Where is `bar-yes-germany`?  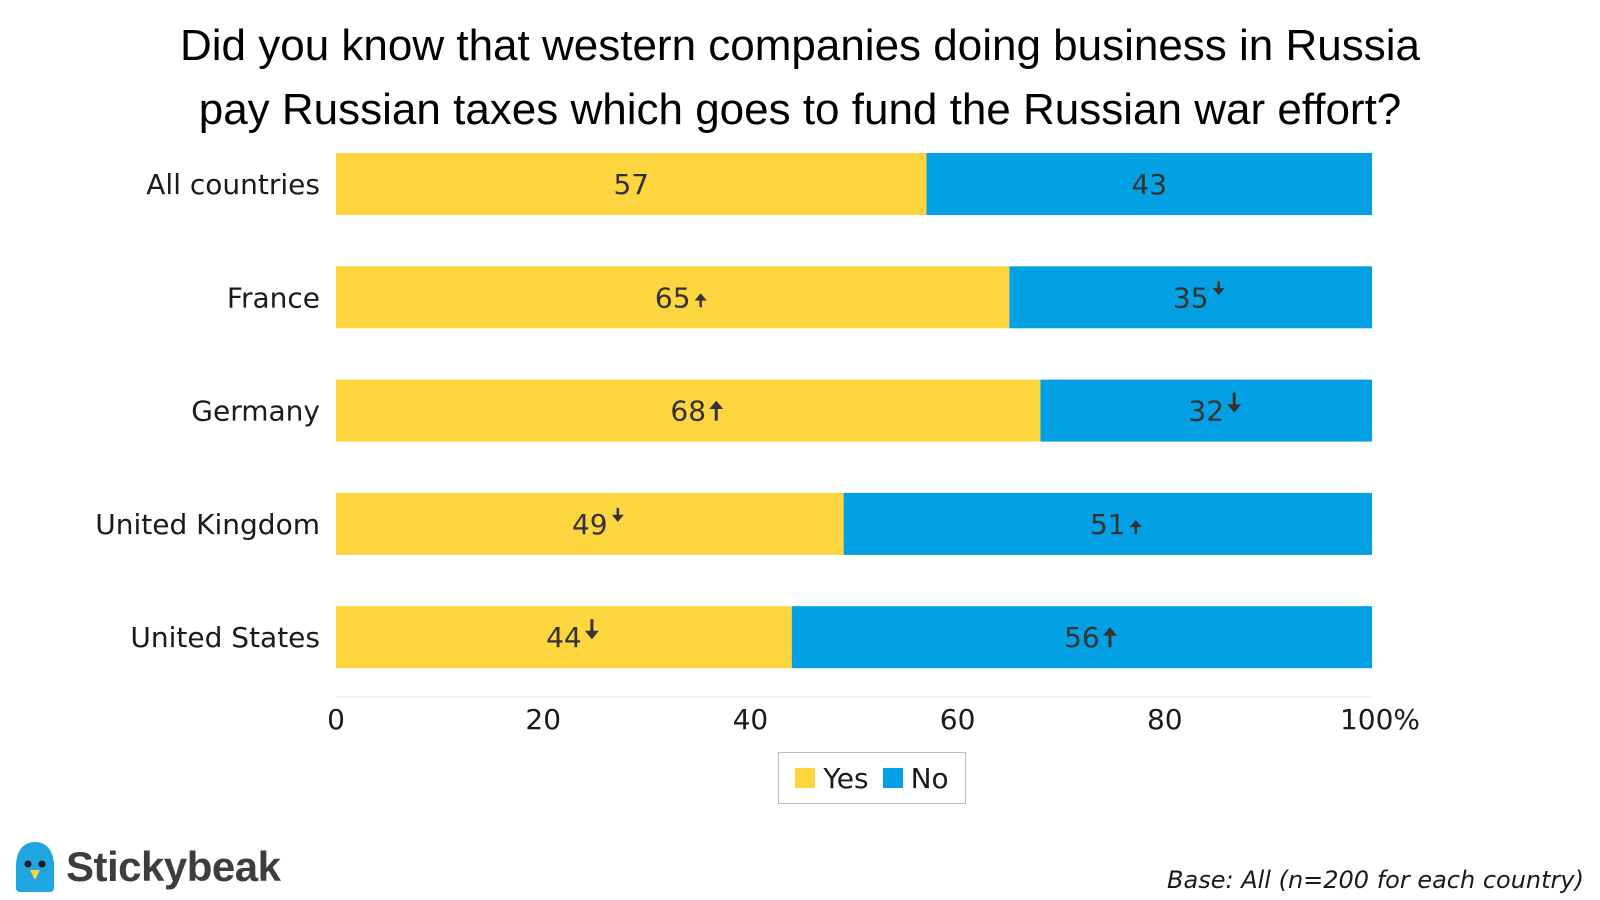 bar-yes-germany is located at coordinates (688, 410).